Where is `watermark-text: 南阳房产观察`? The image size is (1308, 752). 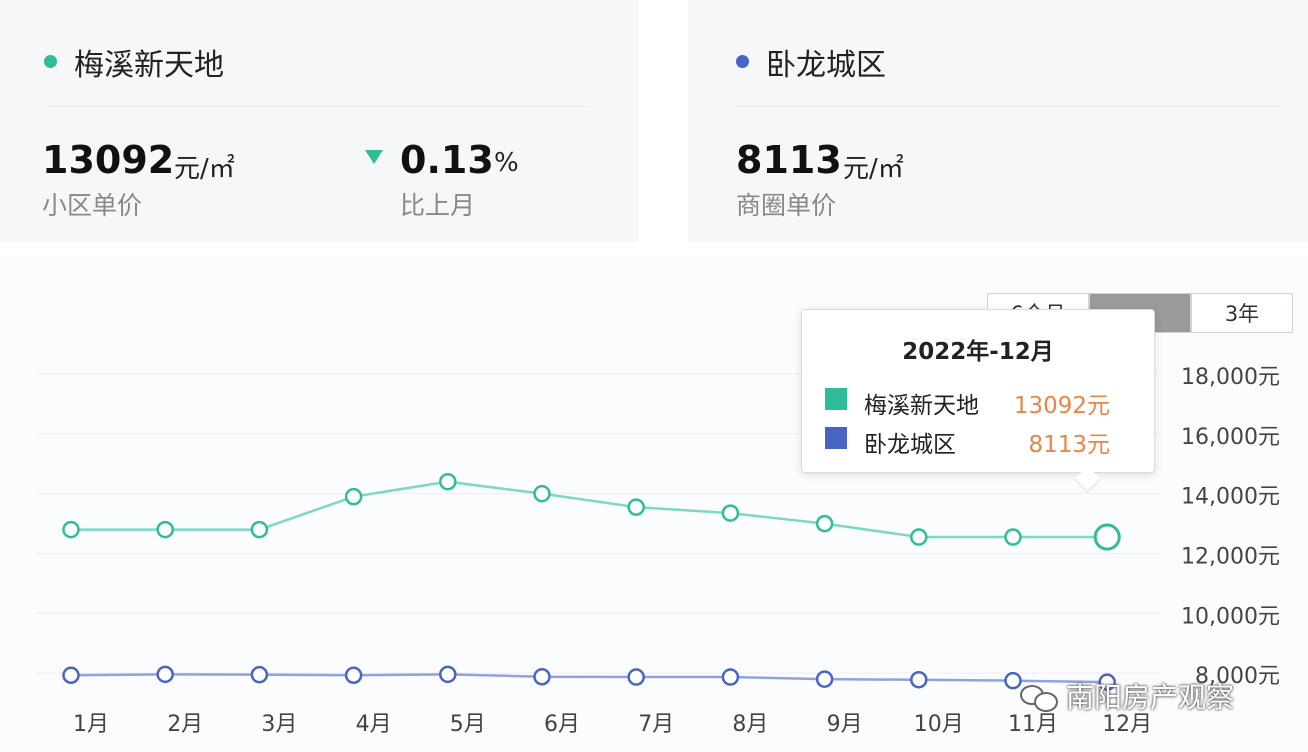
watermark-text: 南阳房产观察 is located at coordinates (1150, 697).